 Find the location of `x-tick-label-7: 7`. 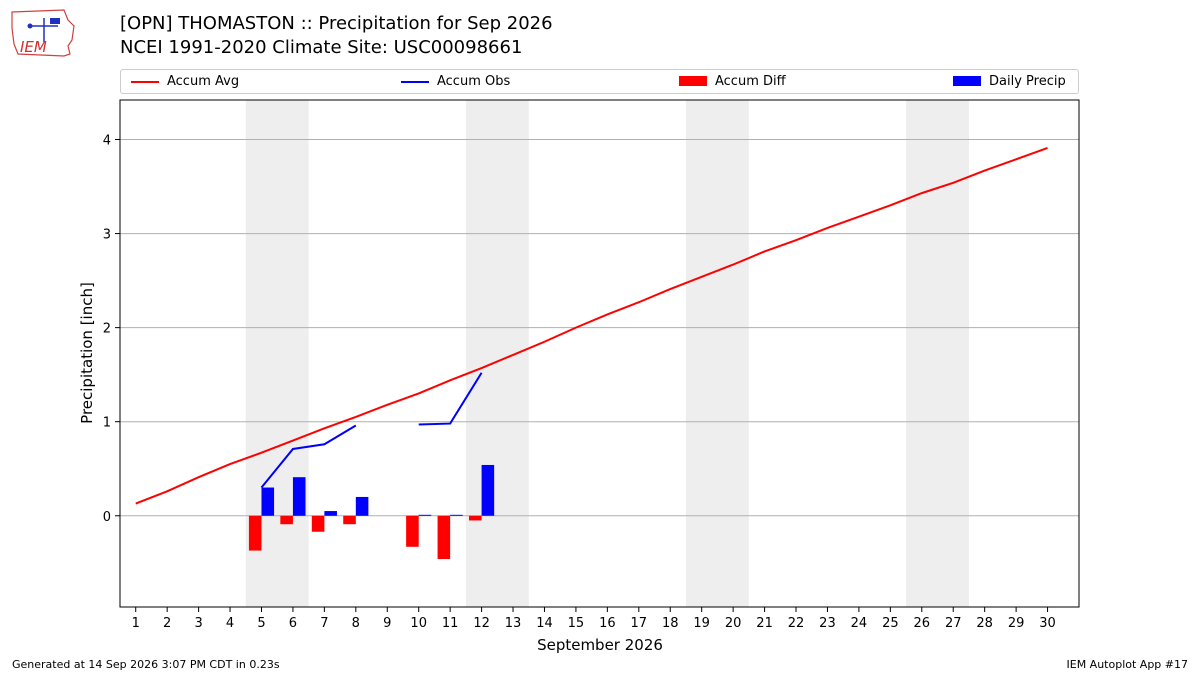

x-tick-label-7: 7 is located at coordinates (324, 623).